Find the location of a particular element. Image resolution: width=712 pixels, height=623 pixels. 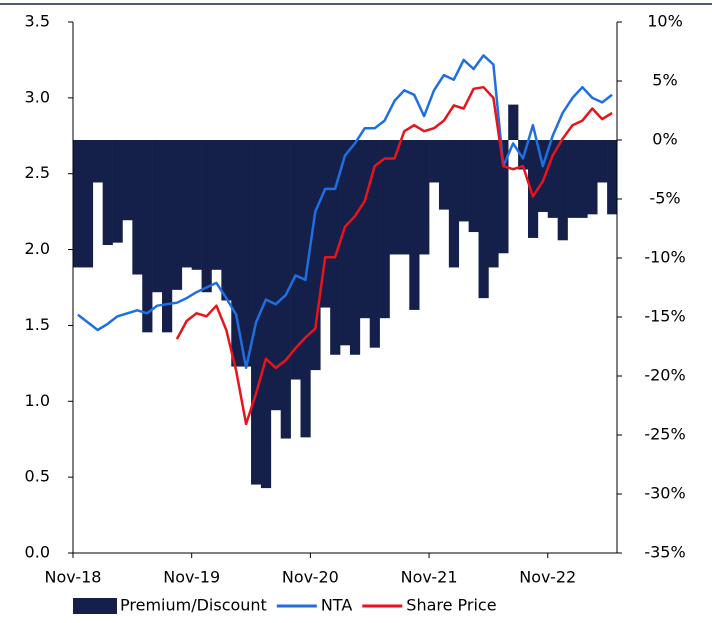

legend-label: NTA is located at coordinates (337, 605).